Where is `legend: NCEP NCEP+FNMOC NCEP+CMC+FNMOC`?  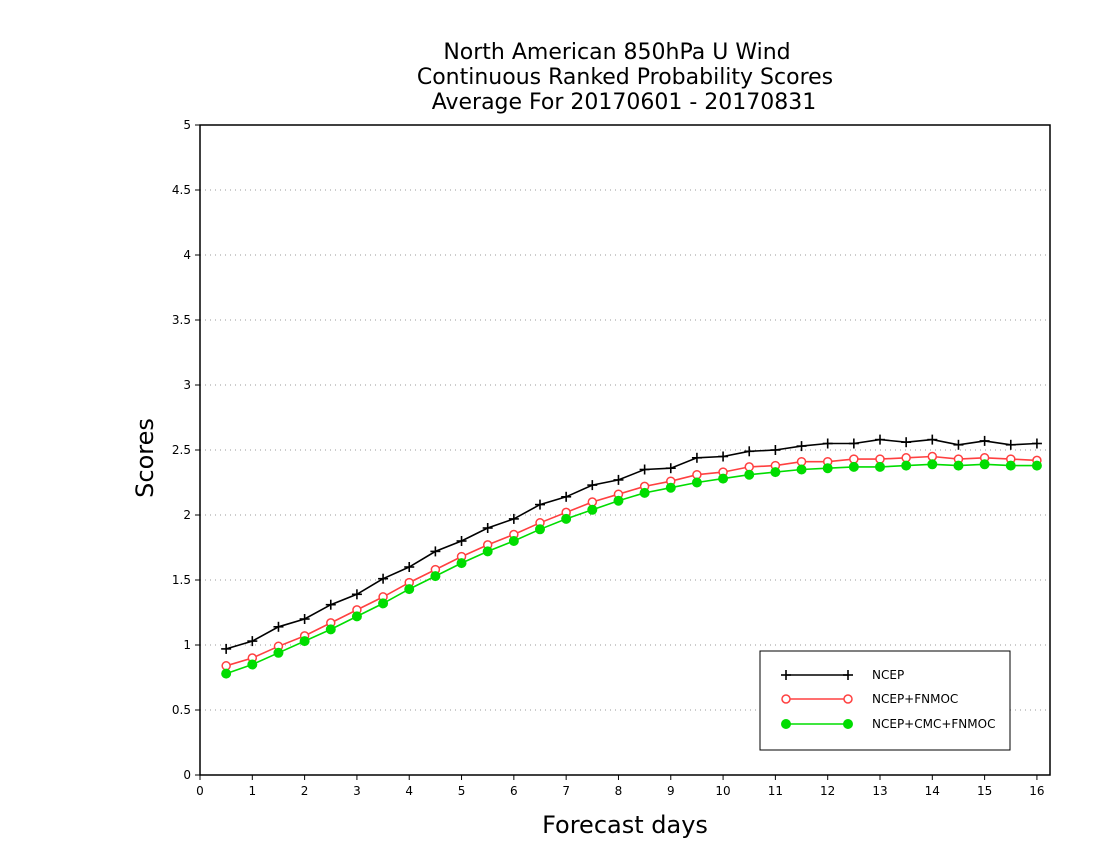 legend: NCEP NCEP+FNMOC NCEP+CMC+FNMOC is located at coordinates (885, 700).